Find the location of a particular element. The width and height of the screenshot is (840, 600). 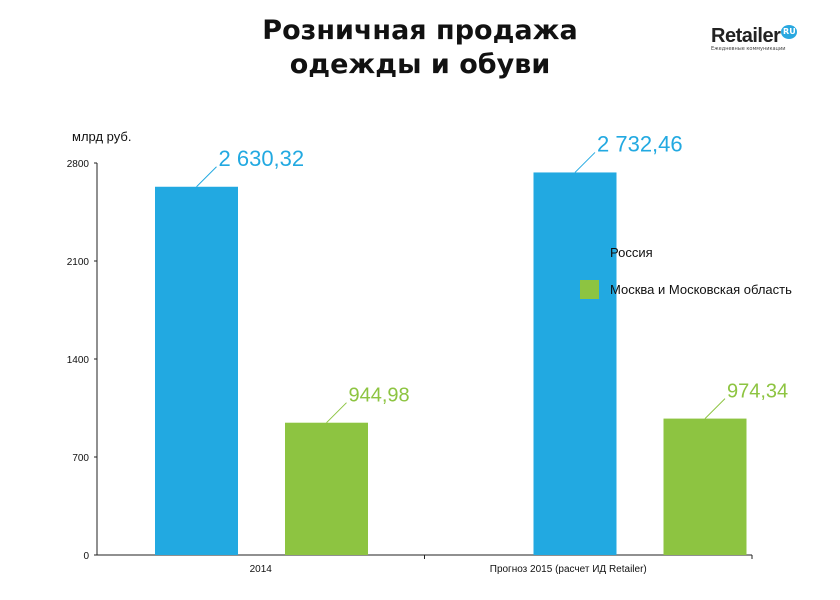

logo-badge: RU is located at coordinates (789, 32).